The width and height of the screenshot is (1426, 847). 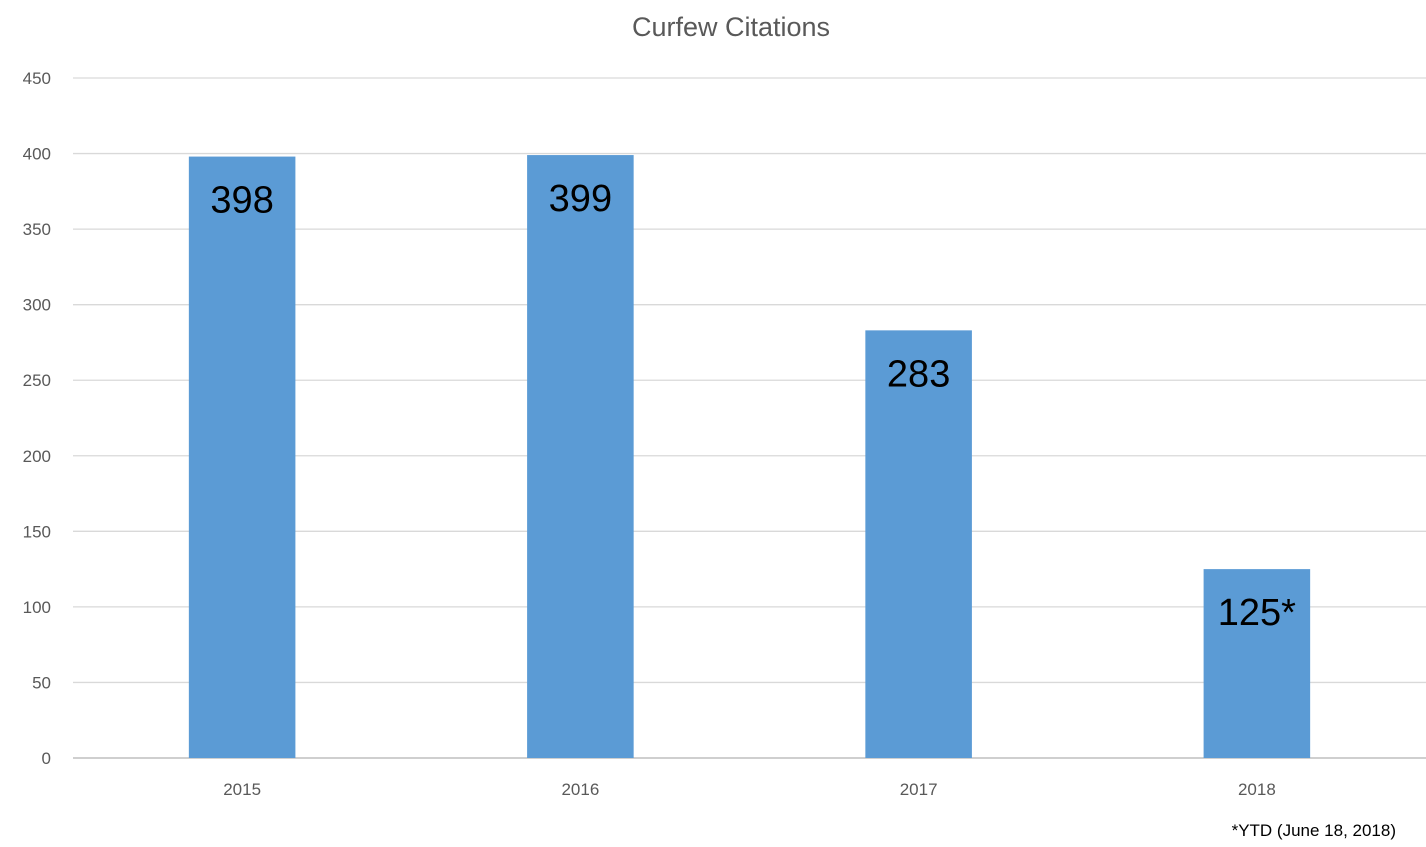 I want to click on data-label-2015: 398, so click(x=241, y=201).